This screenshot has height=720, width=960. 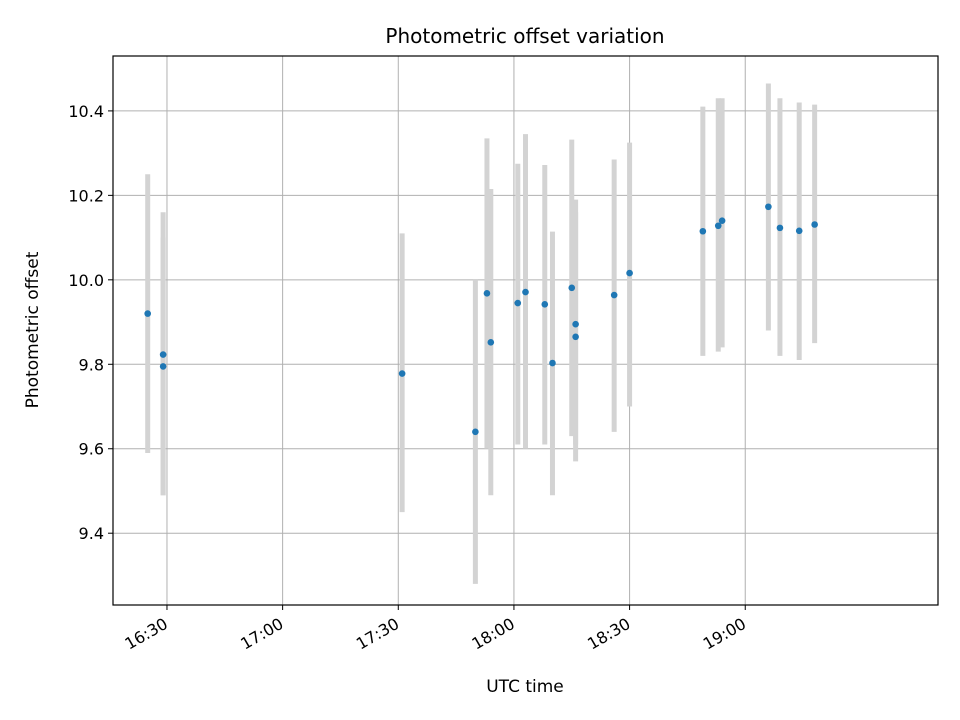 I want to click on x-axis-label: UTC time, so click(x=525, y=687).